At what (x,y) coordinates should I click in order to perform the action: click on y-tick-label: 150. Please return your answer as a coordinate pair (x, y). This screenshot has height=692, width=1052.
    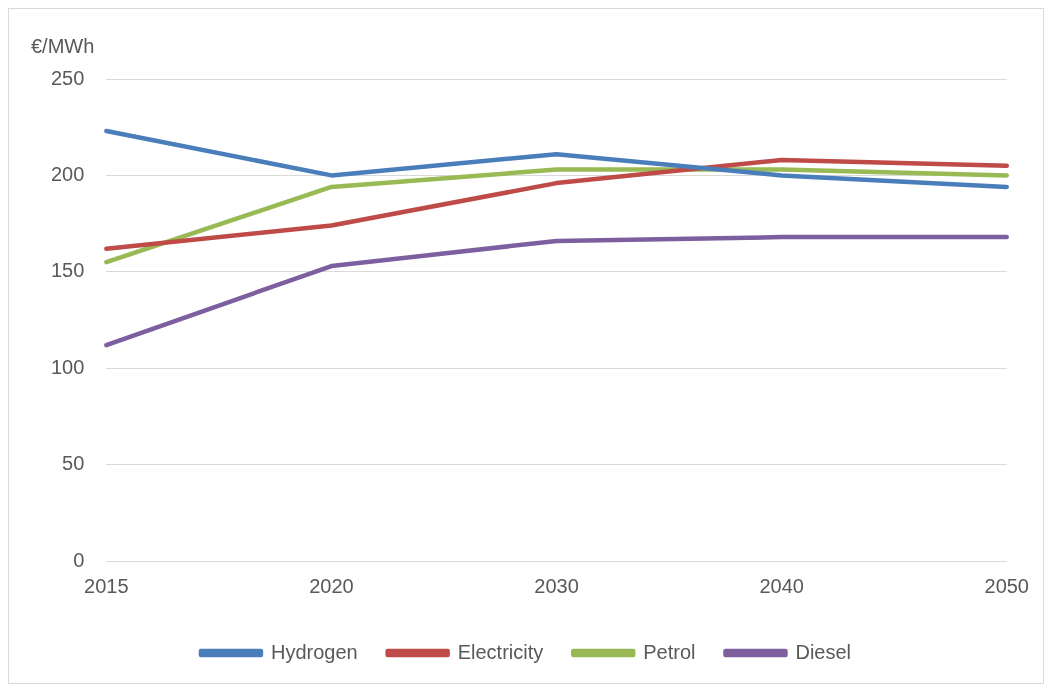
    Looking at the image, I should click on (67, 270).